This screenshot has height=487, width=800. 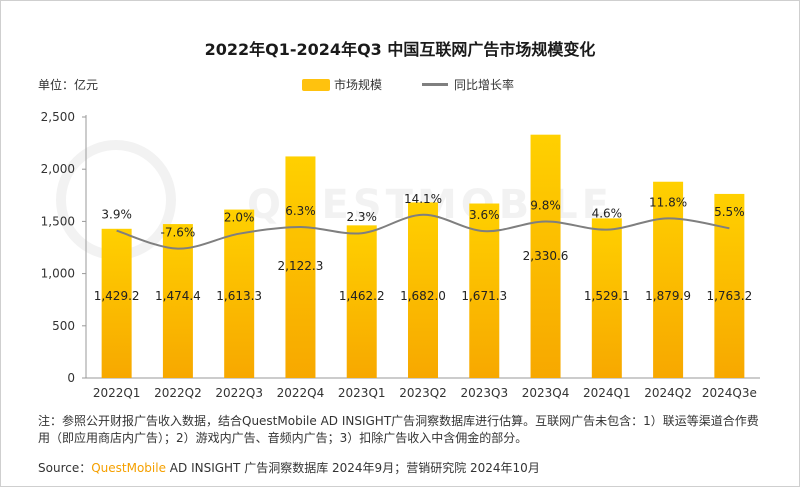 What do you see at coordinates (484, 393) in the screenshot?
I see `x-tick-label: 2023Q3` at bounding box center [484, 393].